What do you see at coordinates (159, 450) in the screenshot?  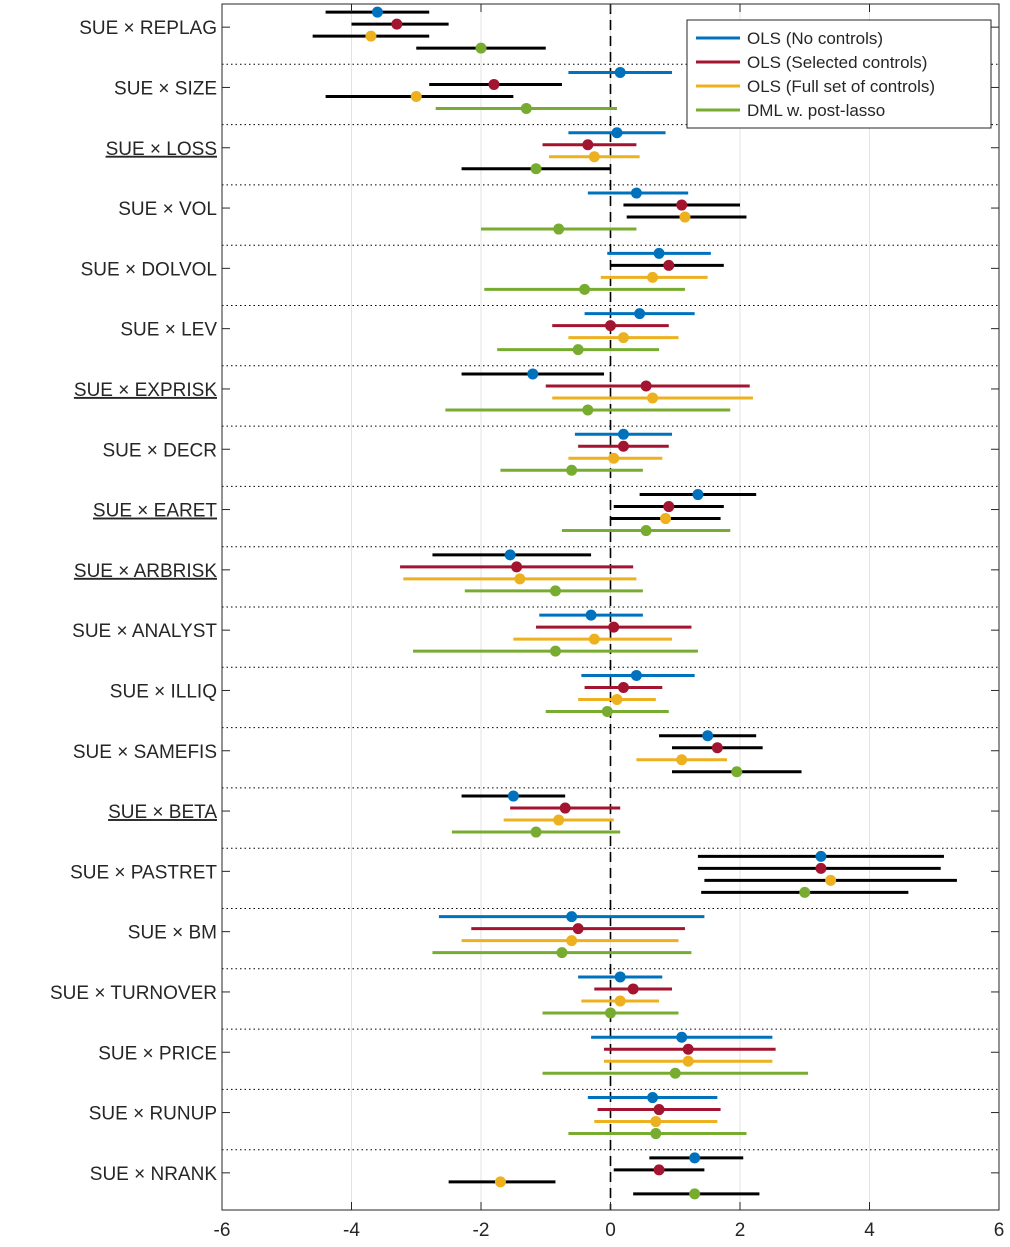 I see `y-category-label: SUE × DECR` at bounding box center [159, 450].